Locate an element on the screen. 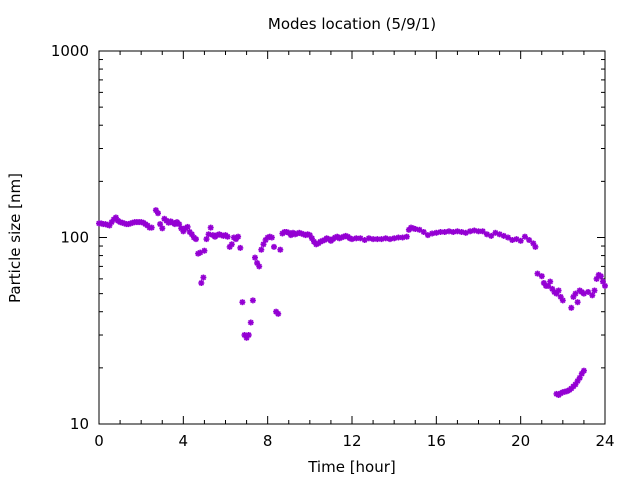  x-tick-labels: 0 4 8 12 16 20 24 is located at coordinates (354, 441).